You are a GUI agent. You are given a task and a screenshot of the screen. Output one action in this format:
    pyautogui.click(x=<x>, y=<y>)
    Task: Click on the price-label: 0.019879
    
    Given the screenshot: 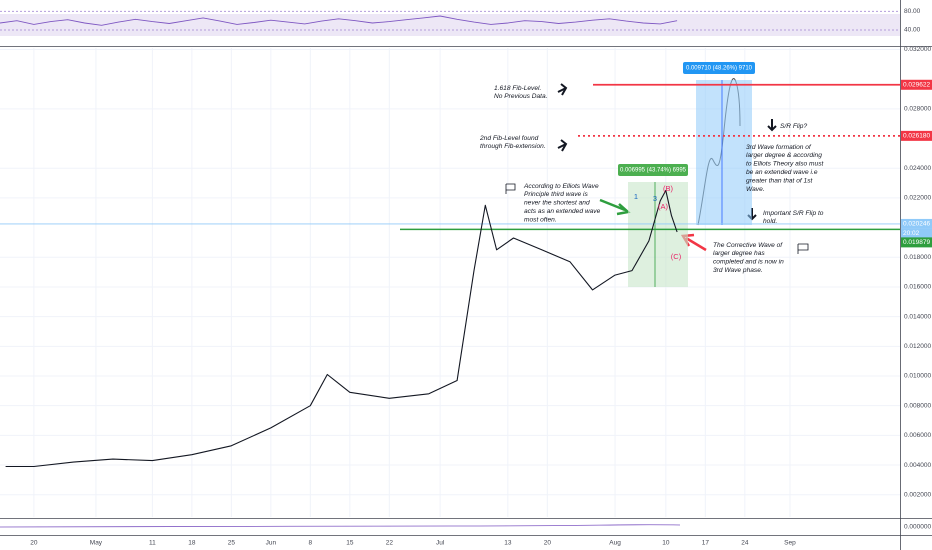 What is the action you would take?
    pyautogui.click(x=916, y=242)
    